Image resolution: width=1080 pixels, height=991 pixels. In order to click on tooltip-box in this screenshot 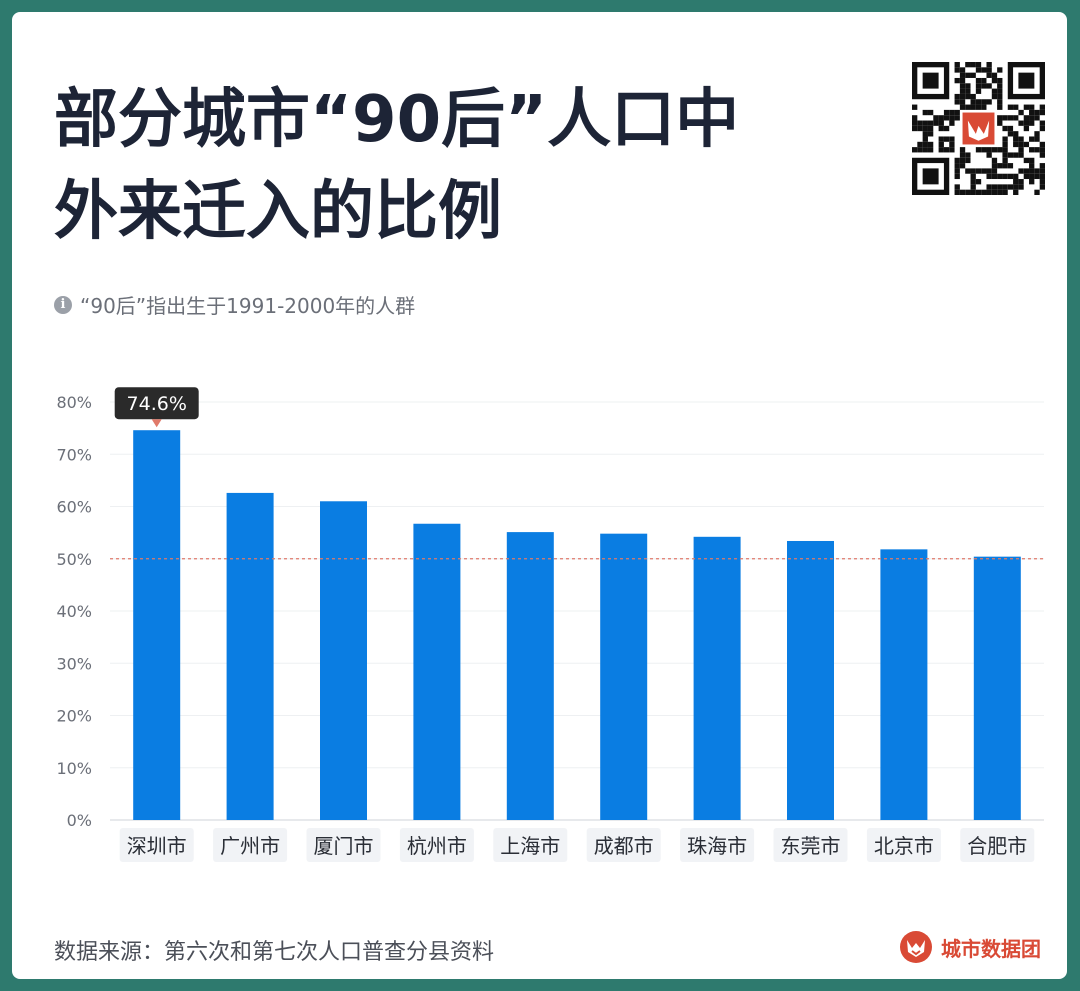, I will do `click(156, 403)`.